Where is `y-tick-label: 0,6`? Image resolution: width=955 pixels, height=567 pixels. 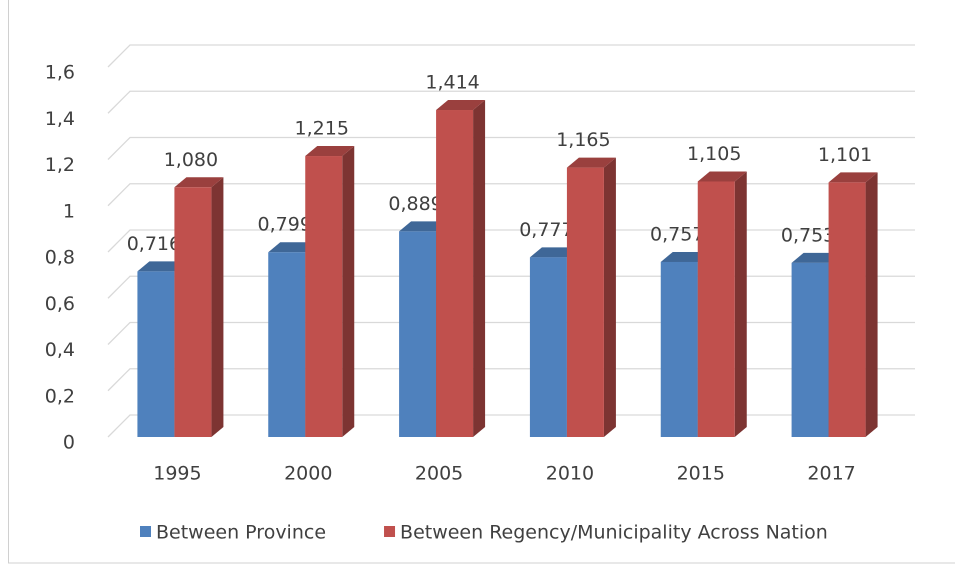 y-tick-label: 0,6 is located at coordinates (60, 304).